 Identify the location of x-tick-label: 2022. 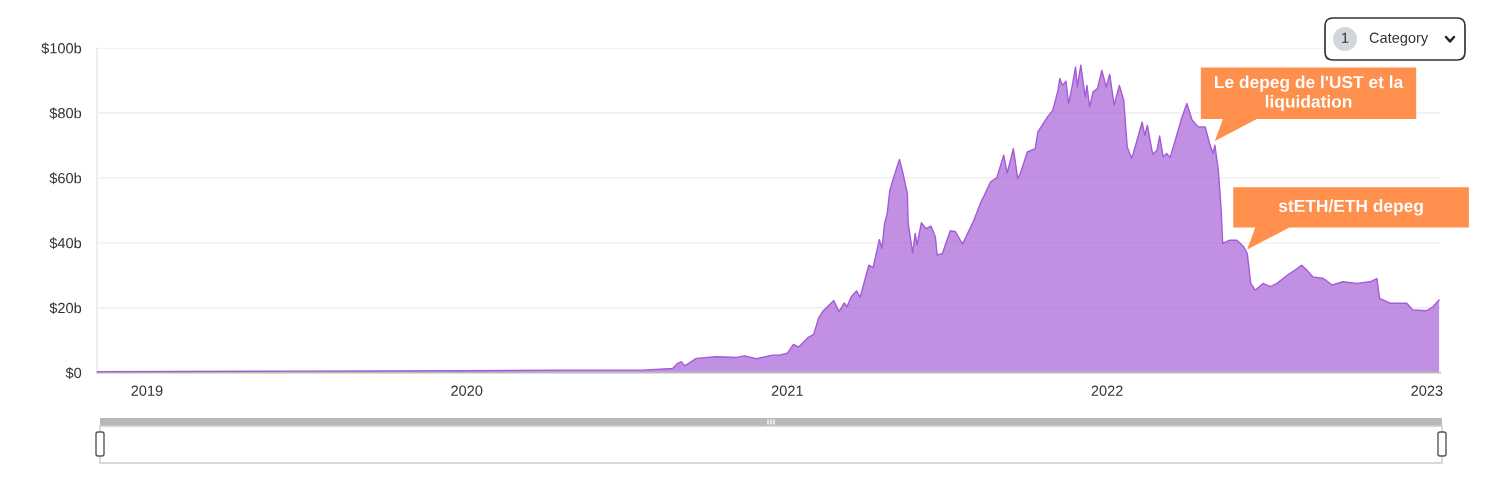
(1107, 390).